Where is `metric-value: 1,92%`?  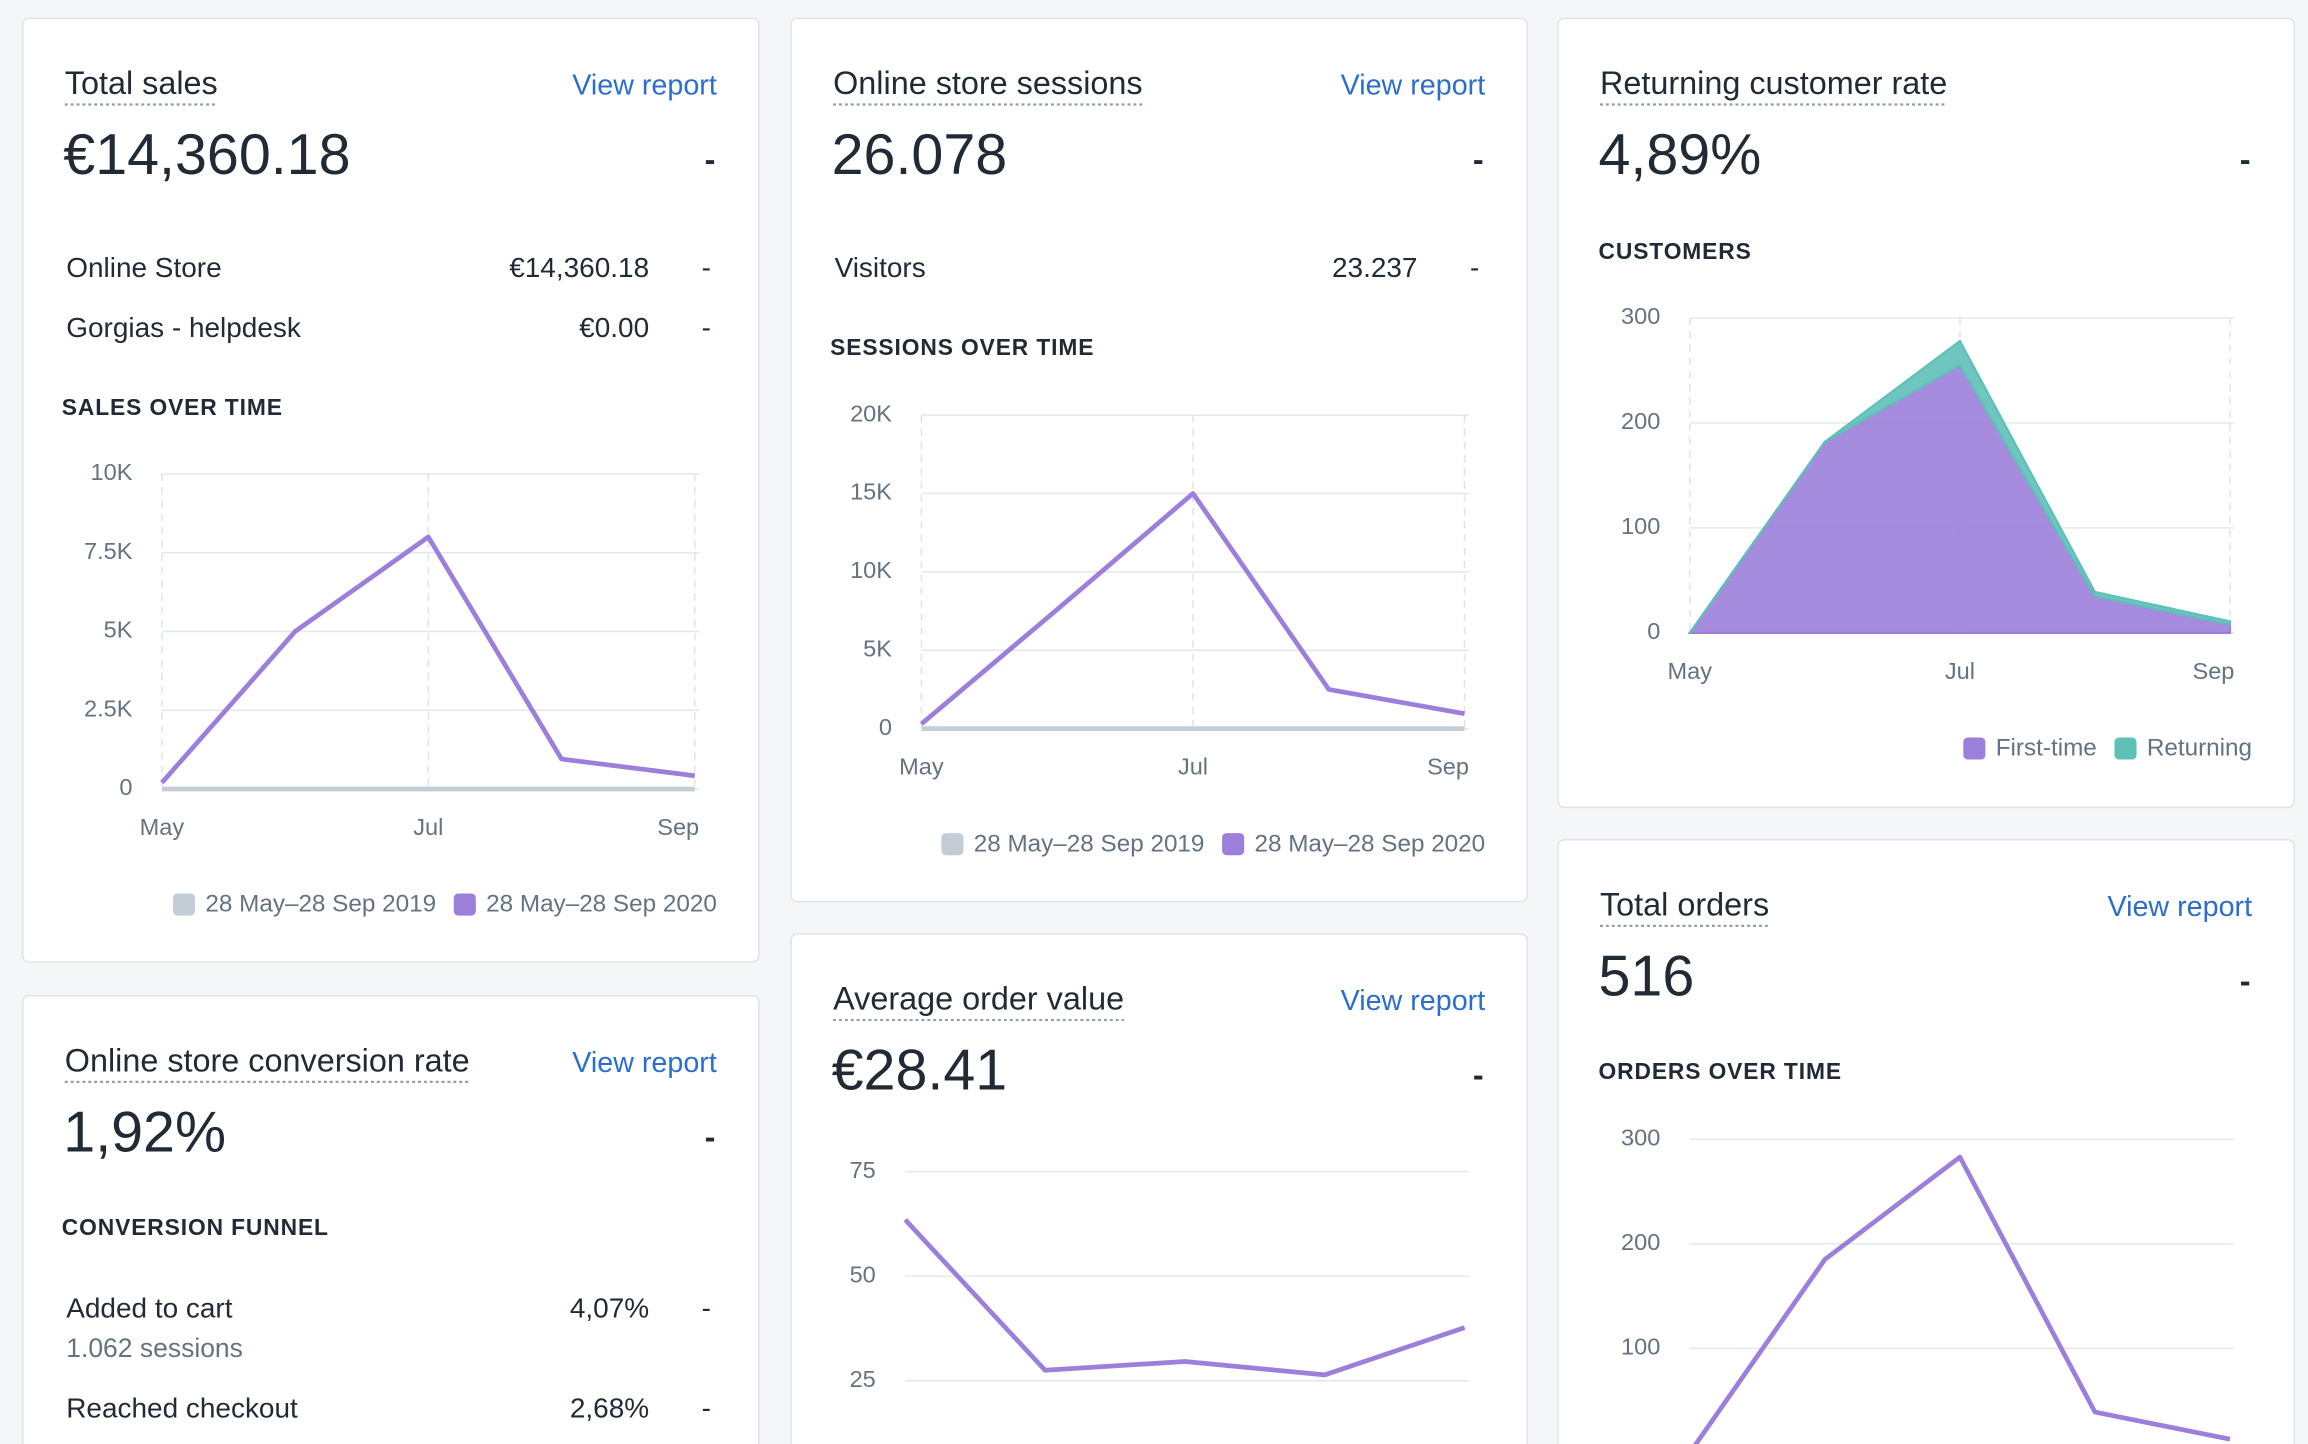
metric-value: 1,92% is located at coordinates (144, 1133).